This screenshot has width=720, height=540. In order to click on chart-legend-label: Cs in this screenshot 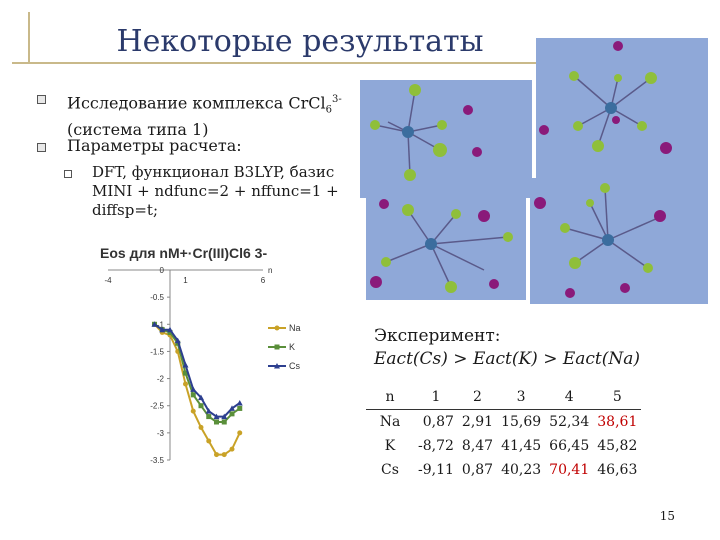, I will do `click(294, 366)`.